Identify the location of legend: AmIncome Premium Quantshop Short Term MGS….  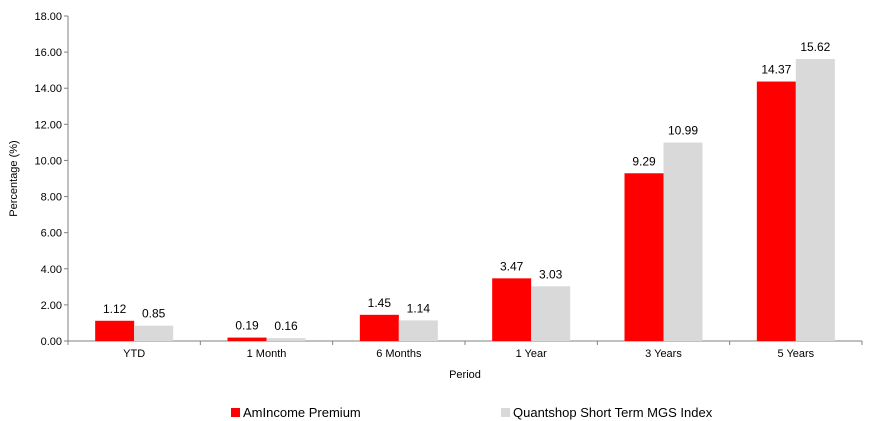
(472, 412).